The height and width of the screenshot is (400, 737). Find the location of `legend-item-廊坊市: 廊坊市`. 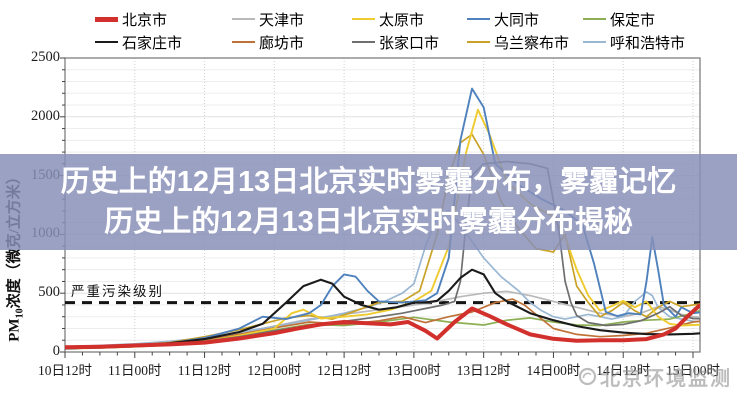

legend-item-廊坊市: 廊坊市 is located at coordinates (268, 42).